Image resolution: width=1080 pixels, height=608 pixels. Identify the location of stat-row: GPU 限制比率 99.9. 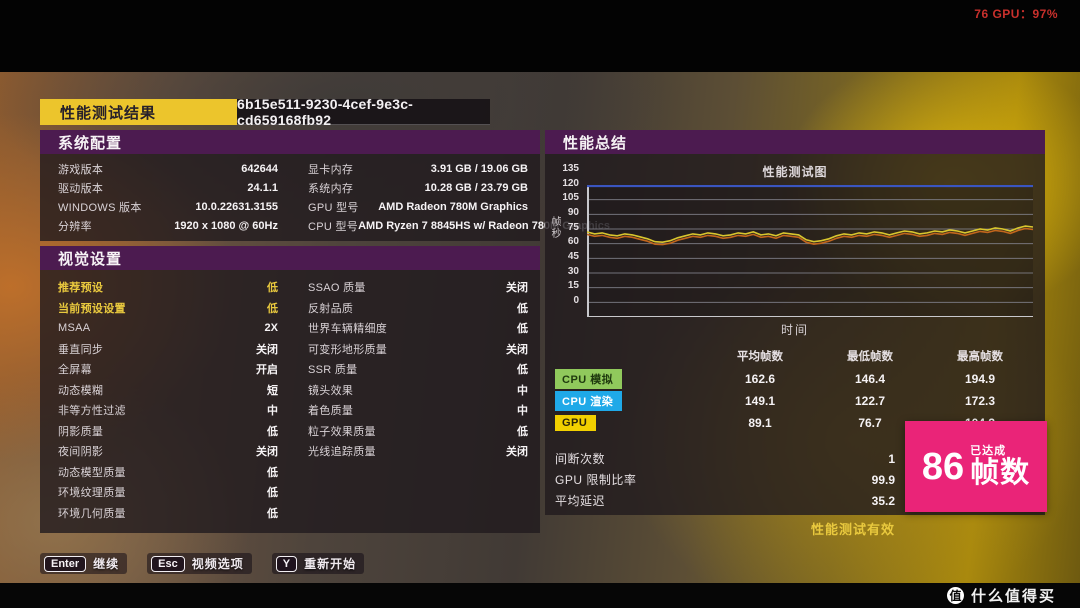
(725, 479).